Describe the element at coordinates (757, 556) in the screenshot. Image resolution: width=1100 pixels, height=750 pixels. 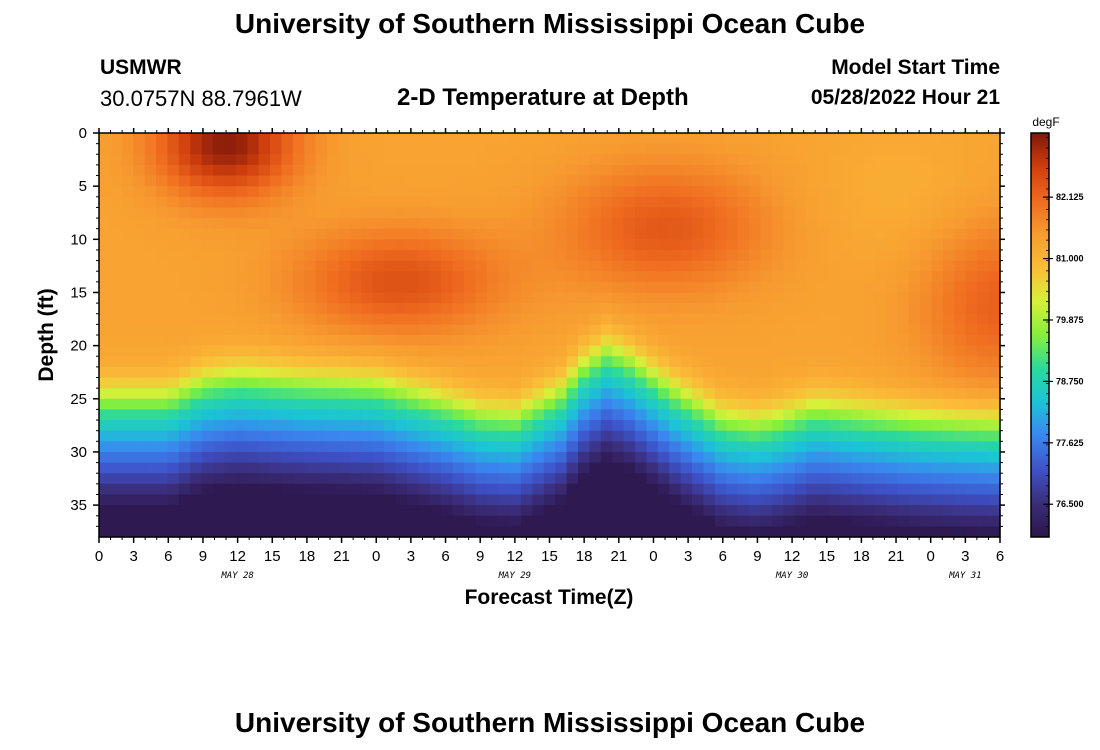
I see `x-tick-label: 9` at that location.